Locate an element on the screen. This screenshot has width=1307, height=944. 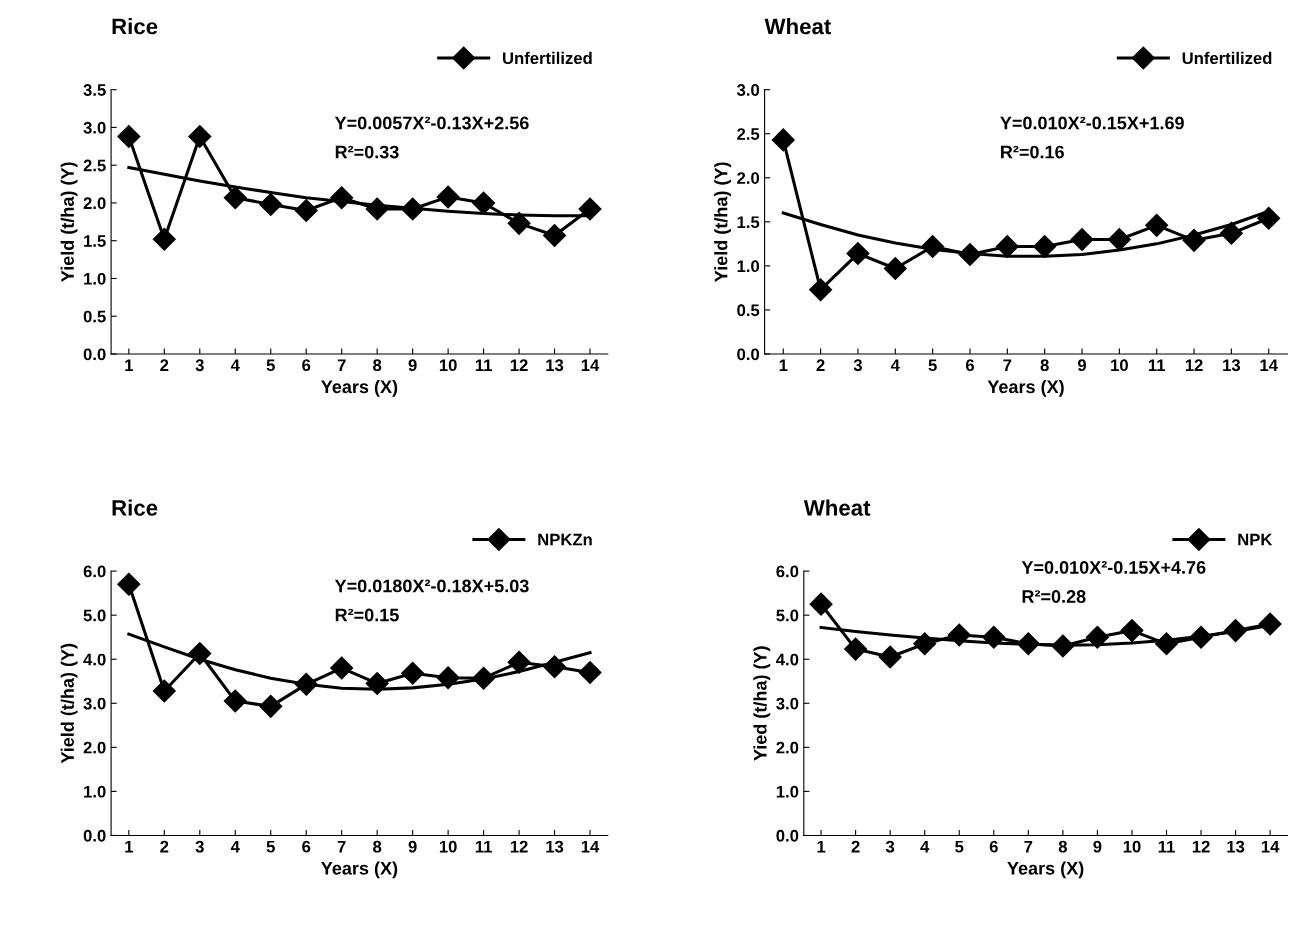
annotation: Y=0.0057X²-0.13X+2.56 is located at coordinates (431, 123).